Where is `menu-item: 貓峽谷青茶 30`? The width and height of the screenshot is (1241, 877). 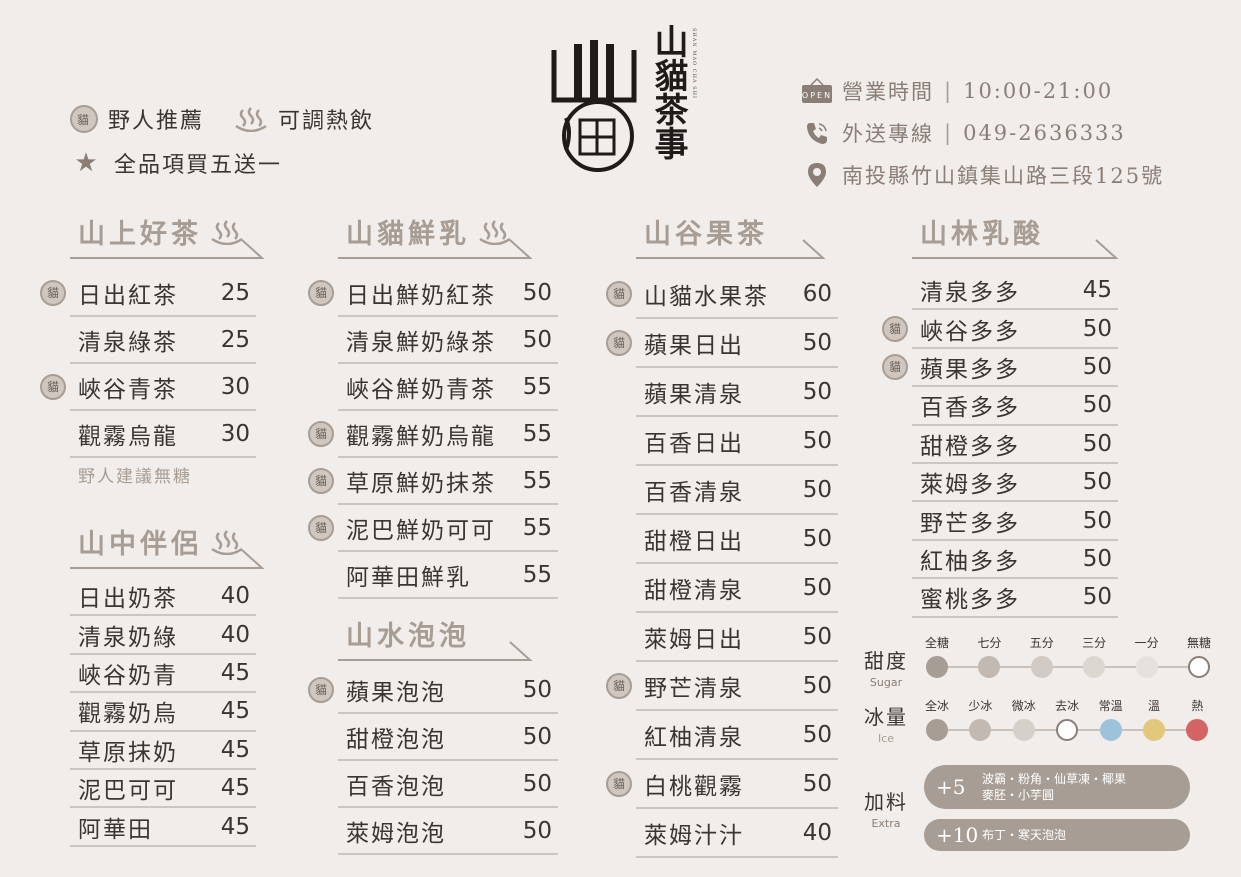 menu-item: 貓峽谷青茶 30 is located at coordinates (148, 387).